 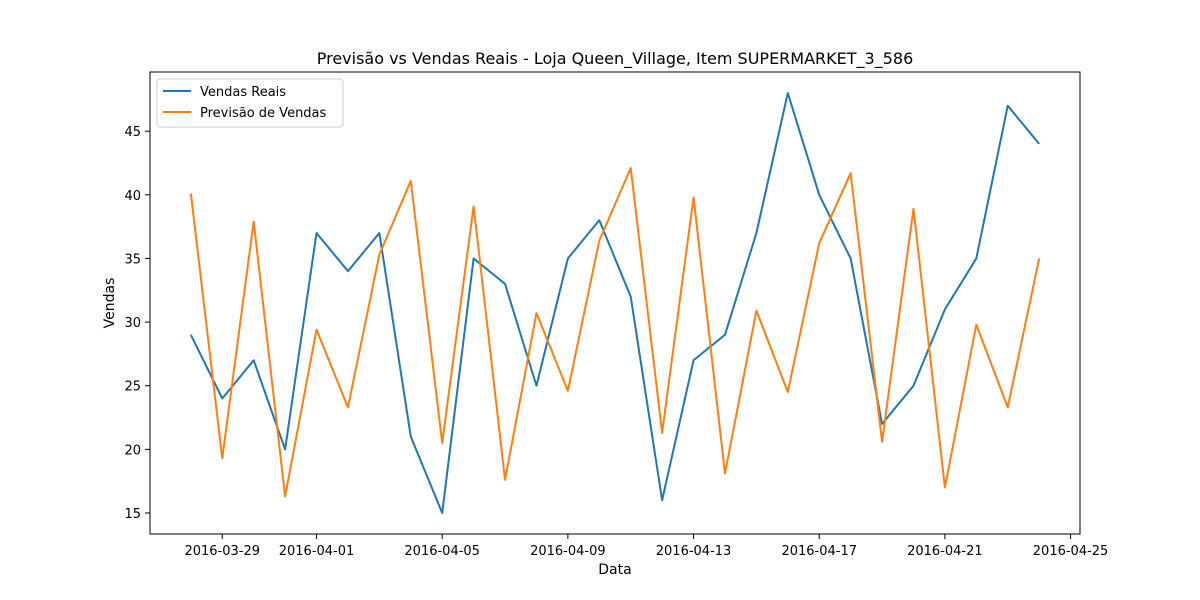 I want to click on x-tick-label: 2016-04-25, so click(x=1071, y=551).